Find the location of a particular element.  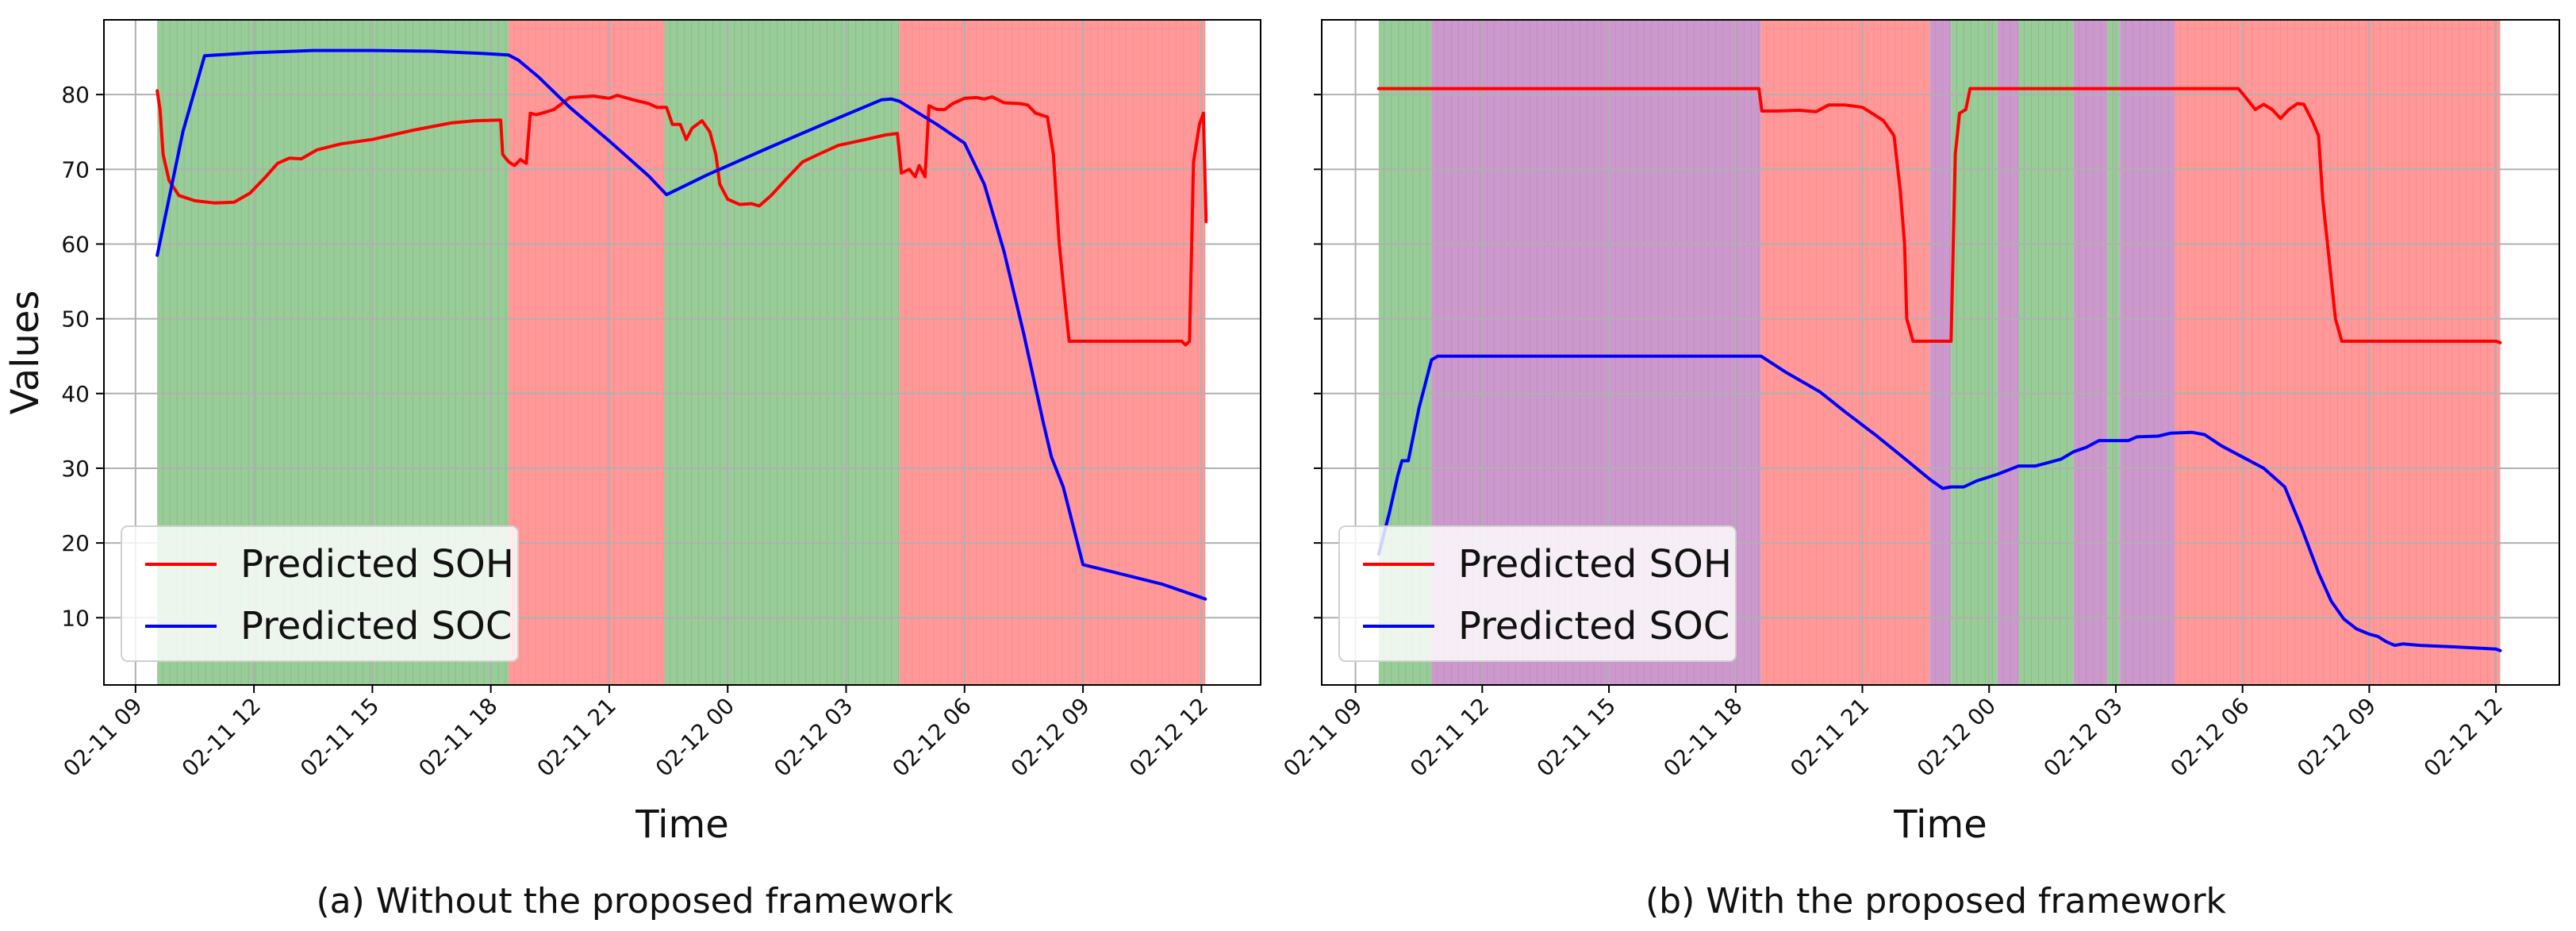

y-tick-label: 20 is located at coordinates (75, 543).